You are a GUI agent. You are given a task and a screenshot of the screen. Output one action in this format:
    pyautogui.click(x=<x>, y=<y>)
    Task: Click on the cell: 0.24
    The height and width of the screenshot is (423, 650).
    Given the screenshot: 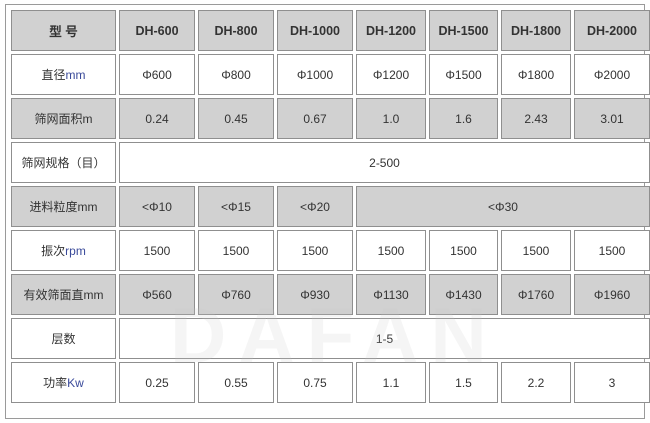 What is the action you would take?
    pyautogui.click(x=157, y=118)
    